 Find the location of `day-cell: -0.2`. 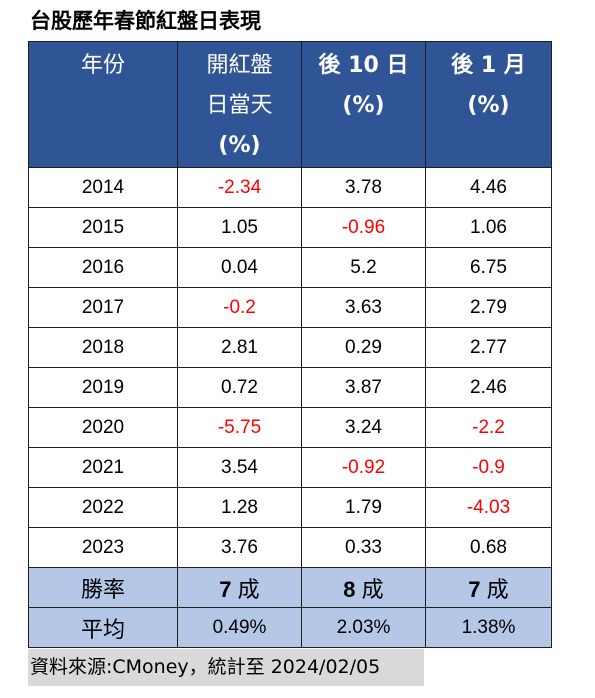

day-cell: -0.2 is located at coordinates (239, 307).